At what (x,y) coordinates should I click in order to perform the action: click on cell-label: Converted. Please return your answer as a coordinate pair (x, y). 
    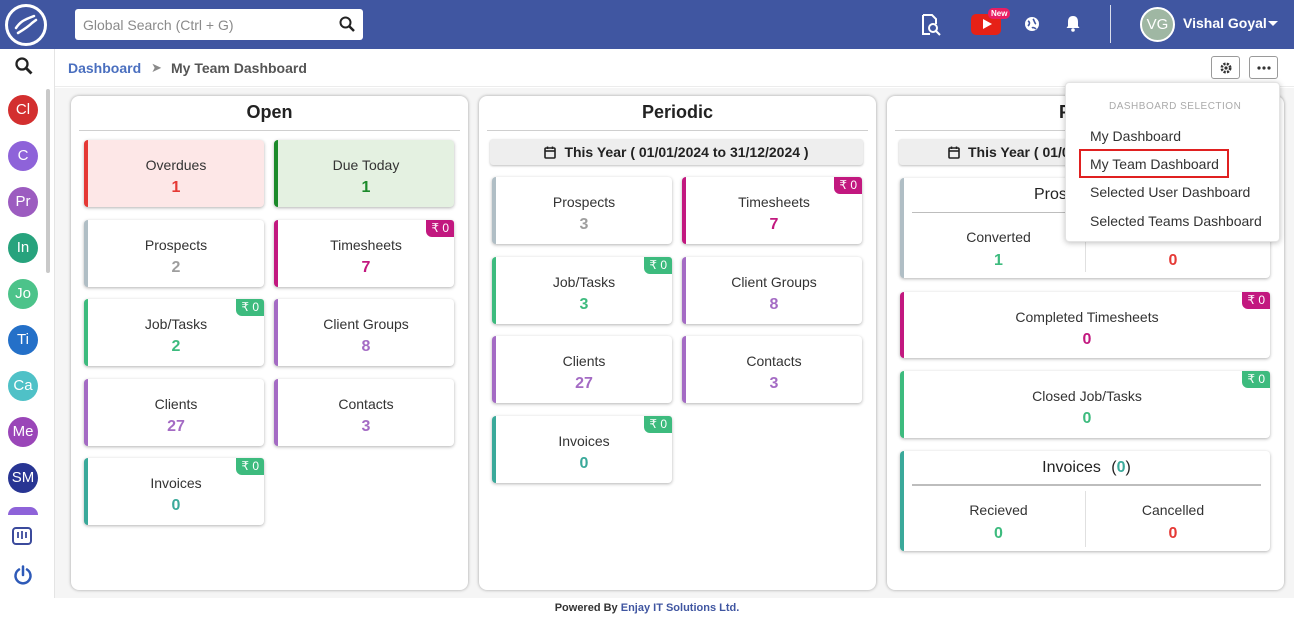
    Looking at the image, I should click on (998, 237).